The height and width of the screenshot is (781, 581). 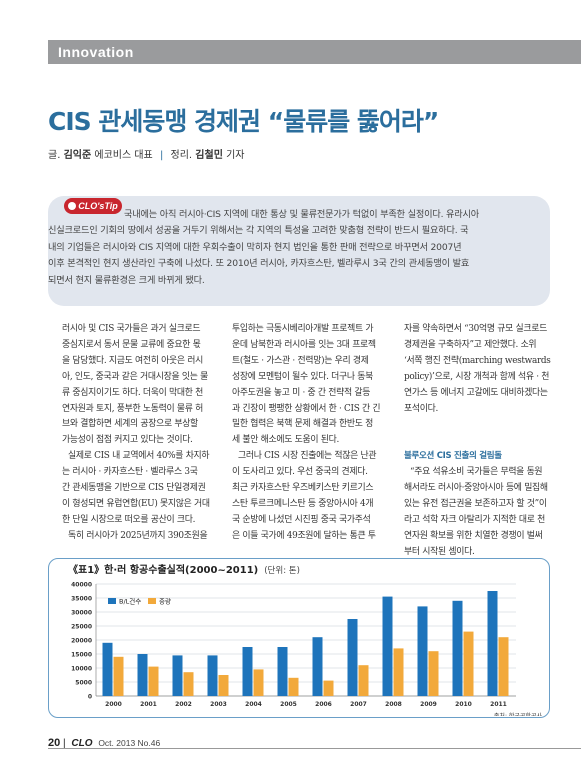 I want to click on x-tick-label: 2001, so click(x=148, y=704).